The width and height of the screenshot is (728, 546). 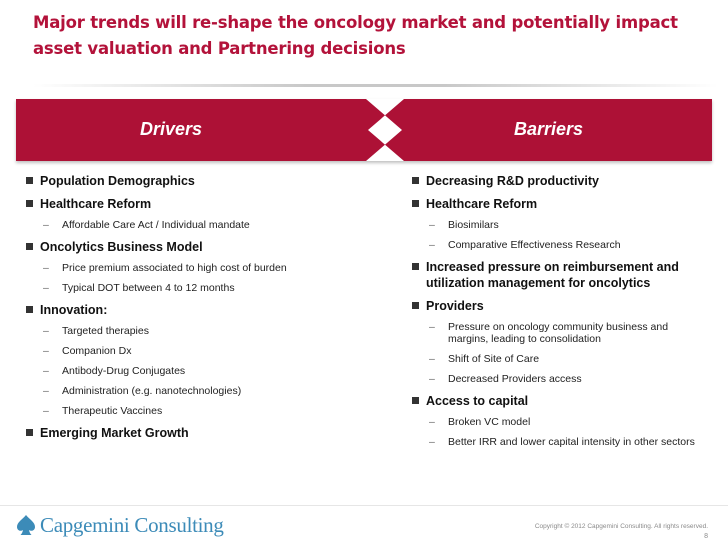 I want to click on driver-subitem: – Therapeutic Vaccines, so click(x=103, y=411).